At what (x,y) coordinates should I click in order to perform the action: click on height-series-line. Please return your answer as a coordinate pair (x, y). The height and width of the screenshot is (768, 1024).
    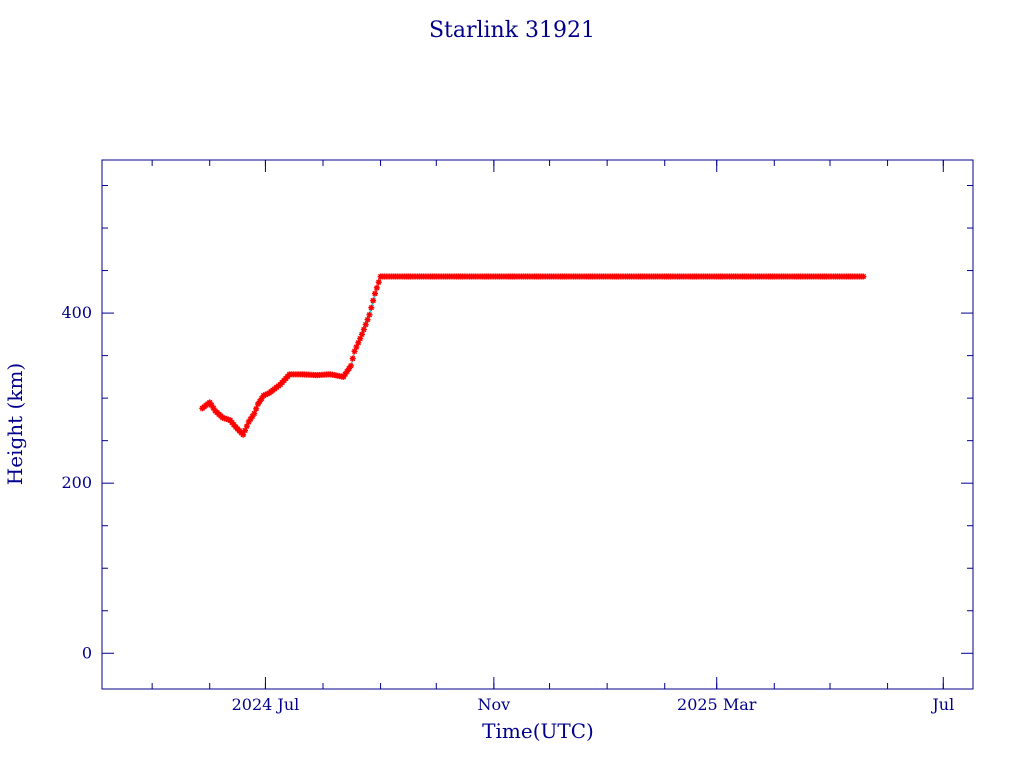
    Looking at the image, I should click on (532, 356).